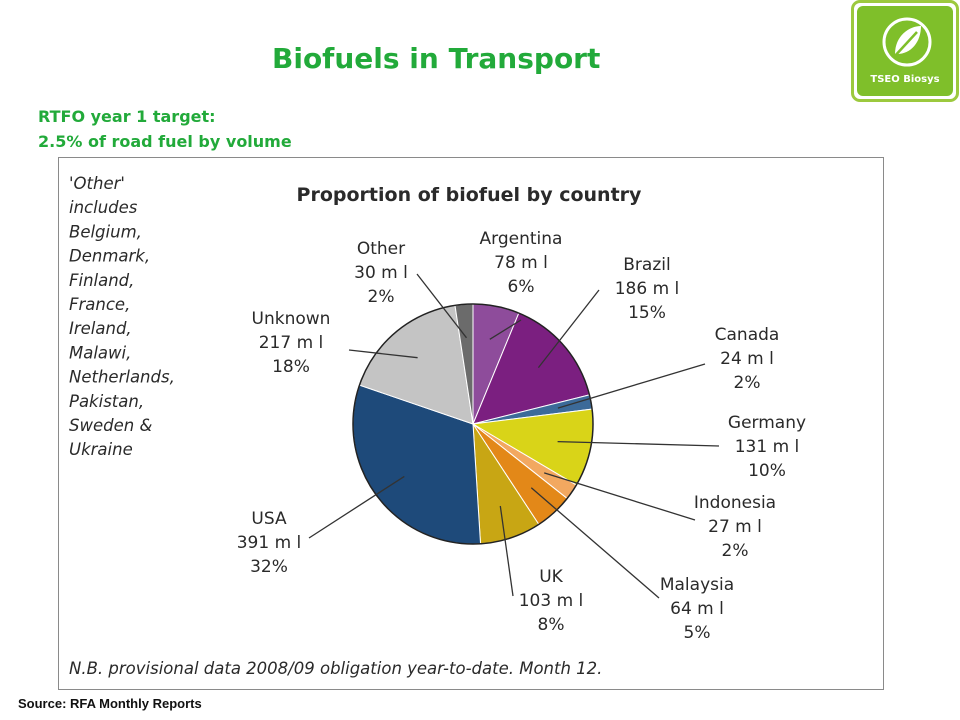 This screenshot has height=720, width=960. I want to click on slice-label-argentina: 6%, so click(521, 287).